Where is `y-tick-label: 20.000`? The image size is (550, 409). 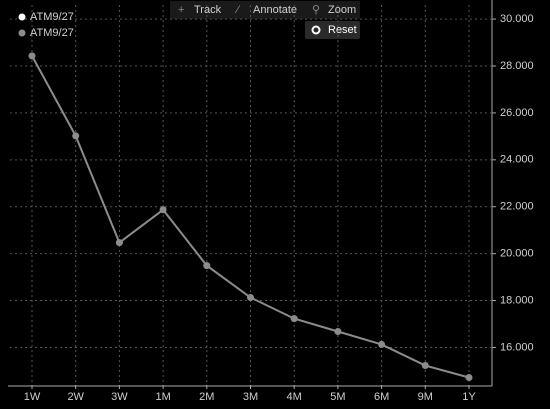
y-tick-label: 20.000 is located at coordinates (517, 254).